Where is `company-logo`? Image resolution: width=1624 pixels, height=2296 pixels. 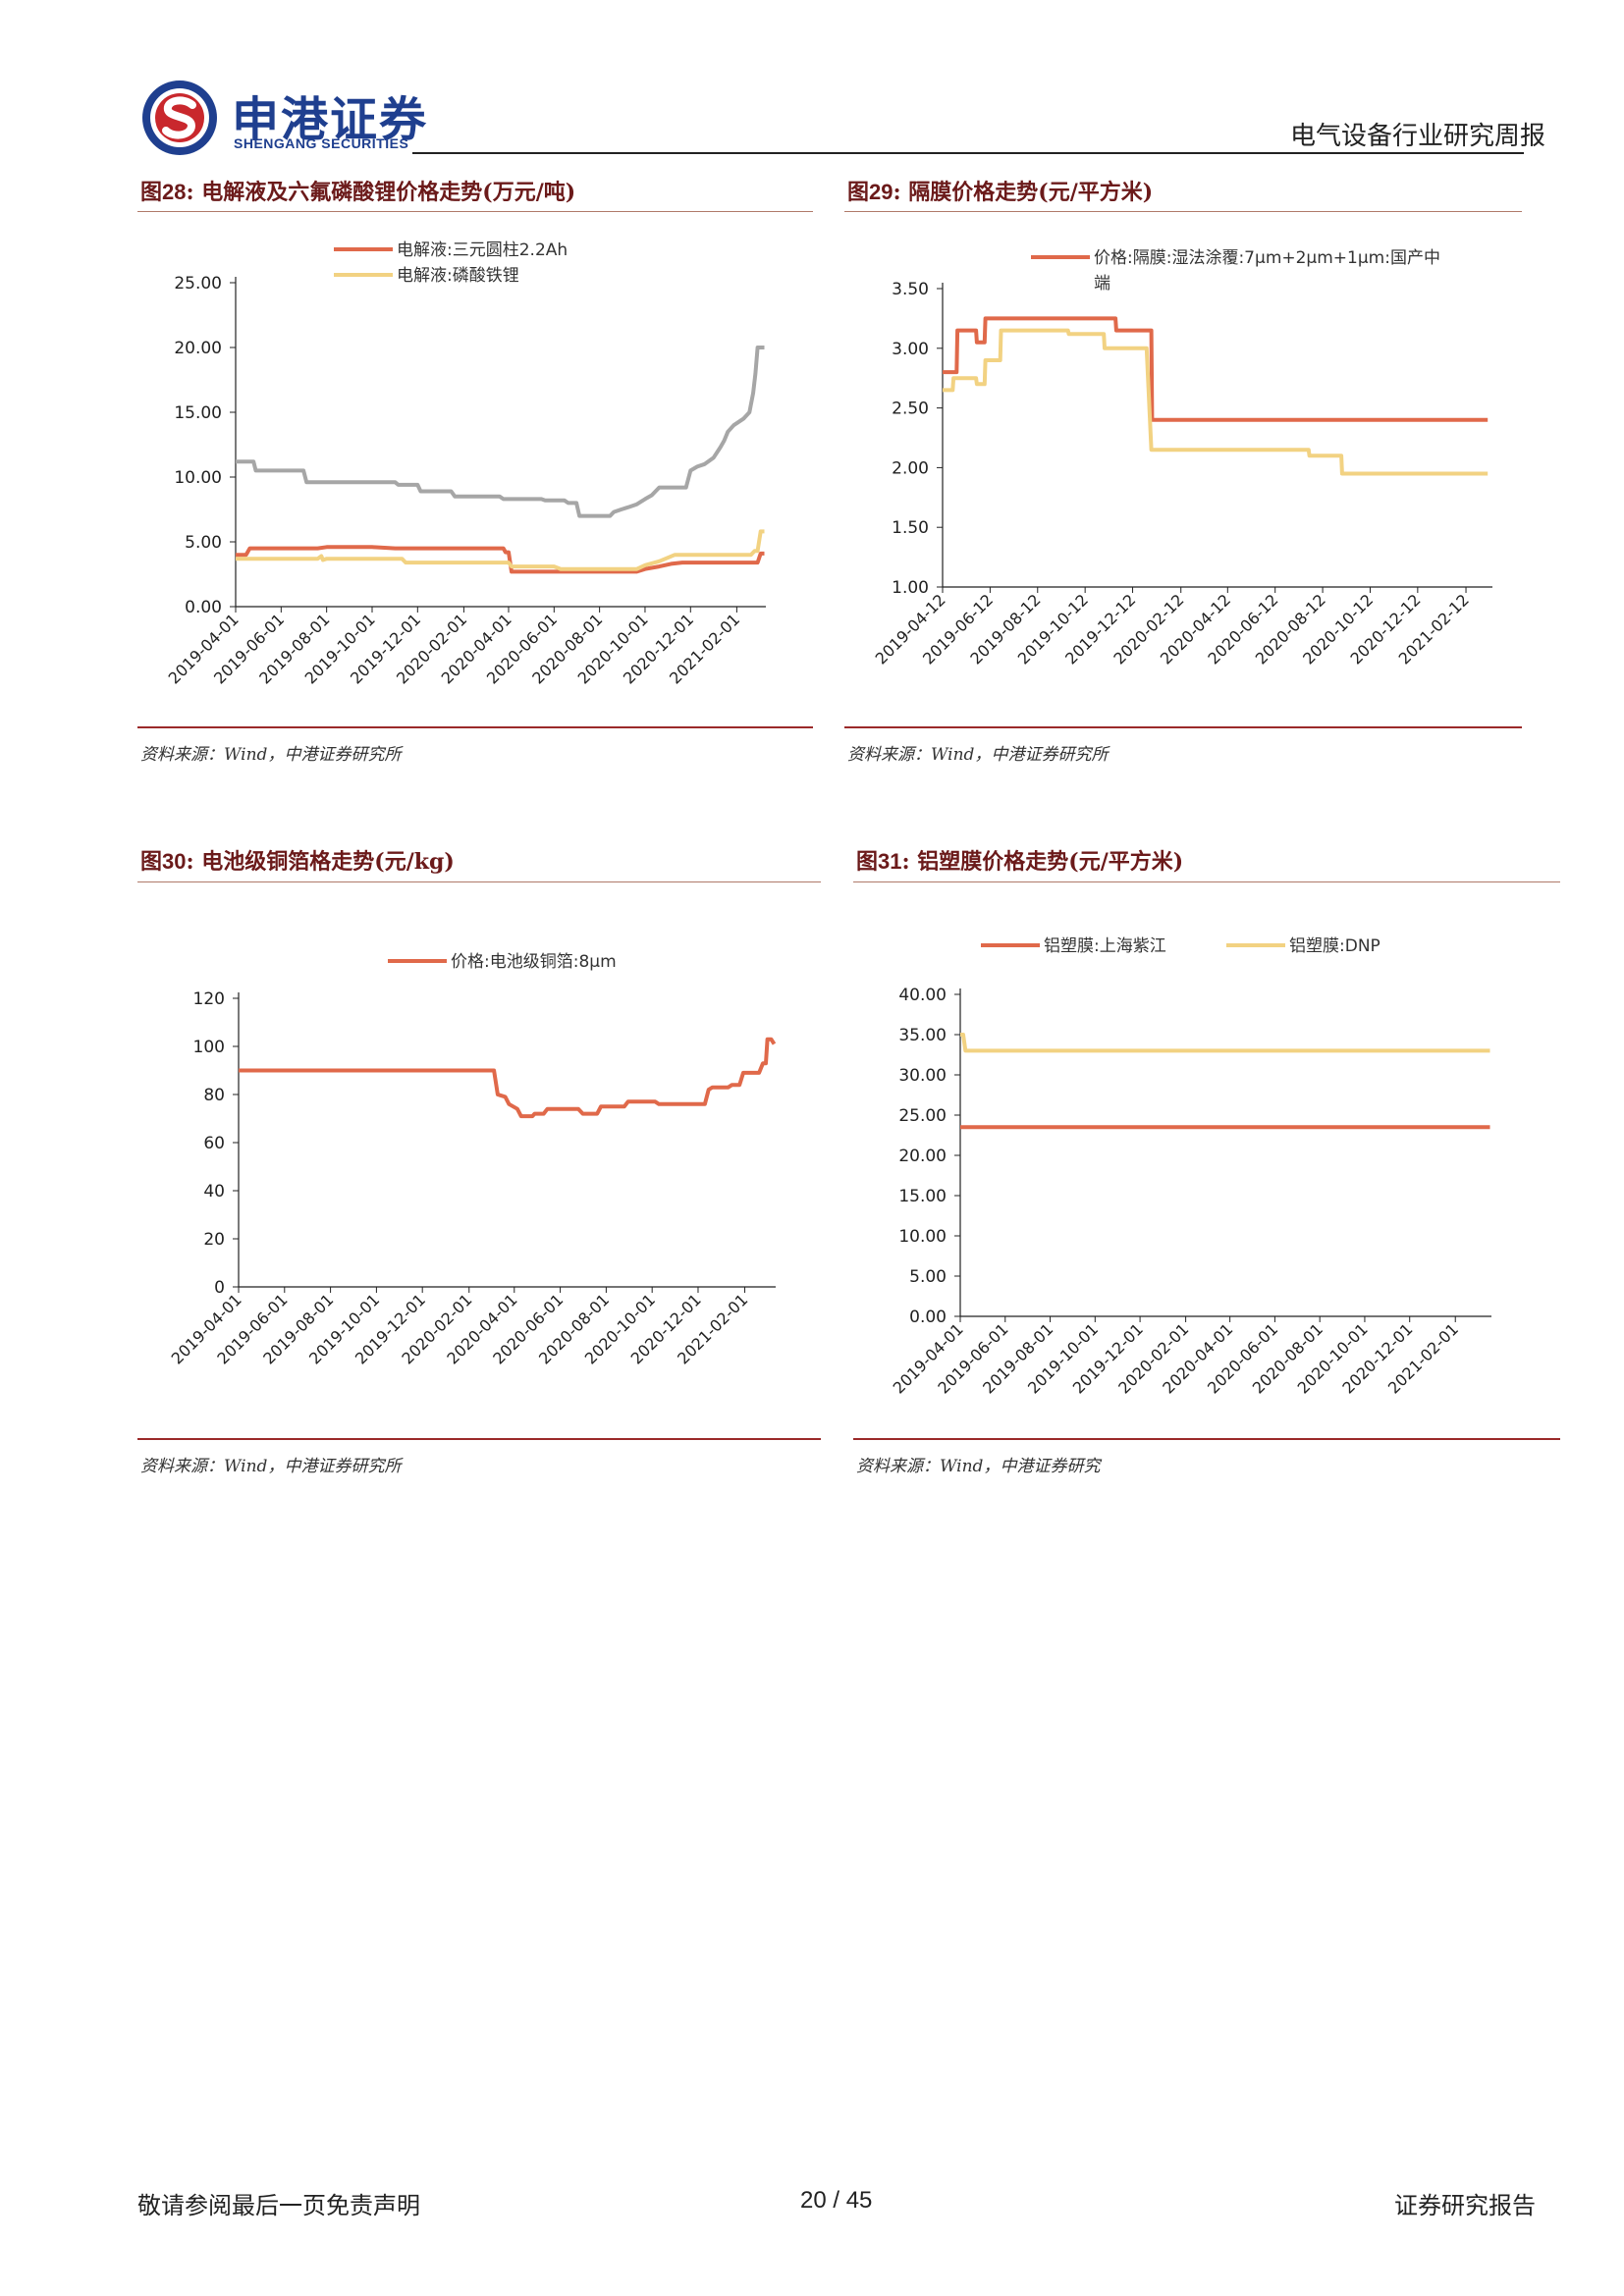
company-logo is located at coordinates (179, 118).